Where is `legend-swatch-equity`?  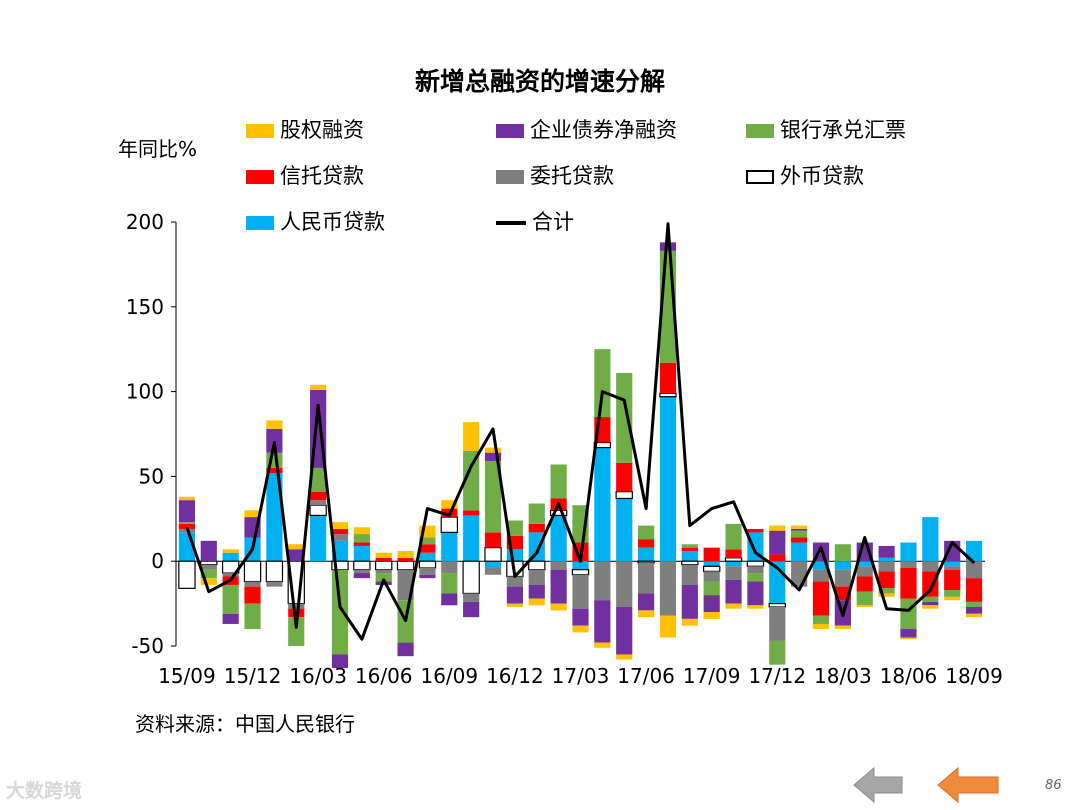 legend-swatch-equity is located at coordinates (260, 131).